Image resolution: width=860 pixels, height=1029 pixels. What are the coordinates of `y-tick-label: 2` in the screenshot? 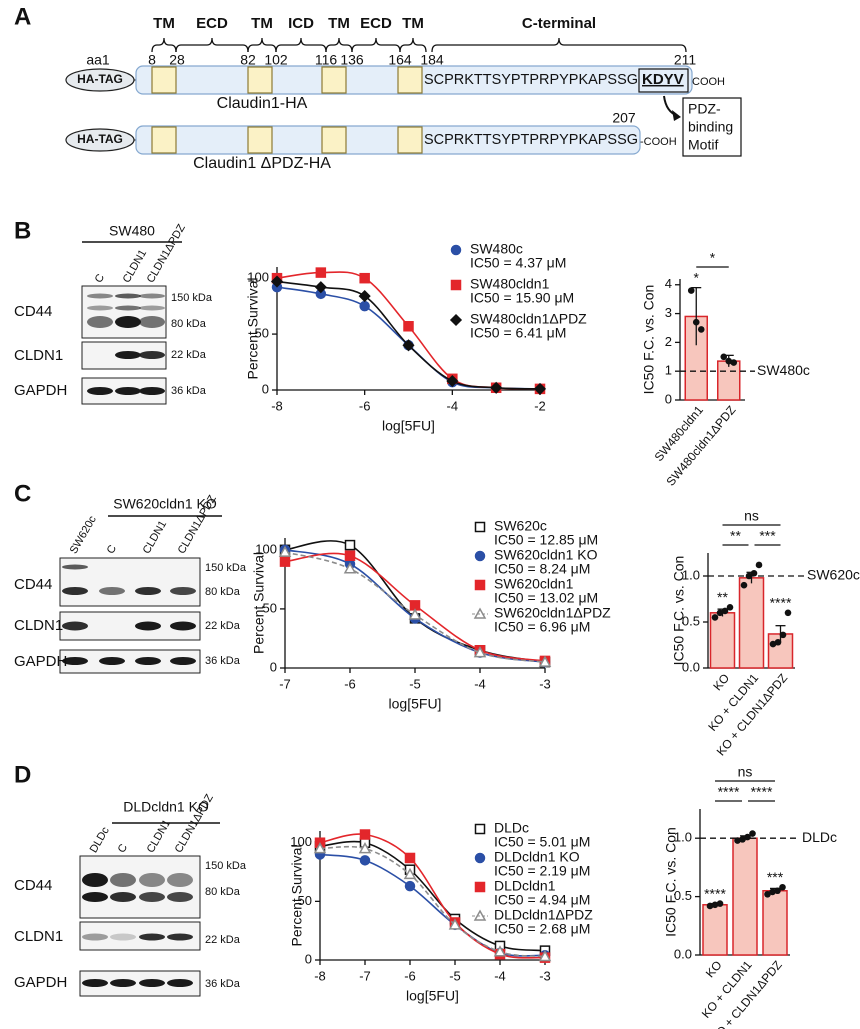 It's located at (668, 341).